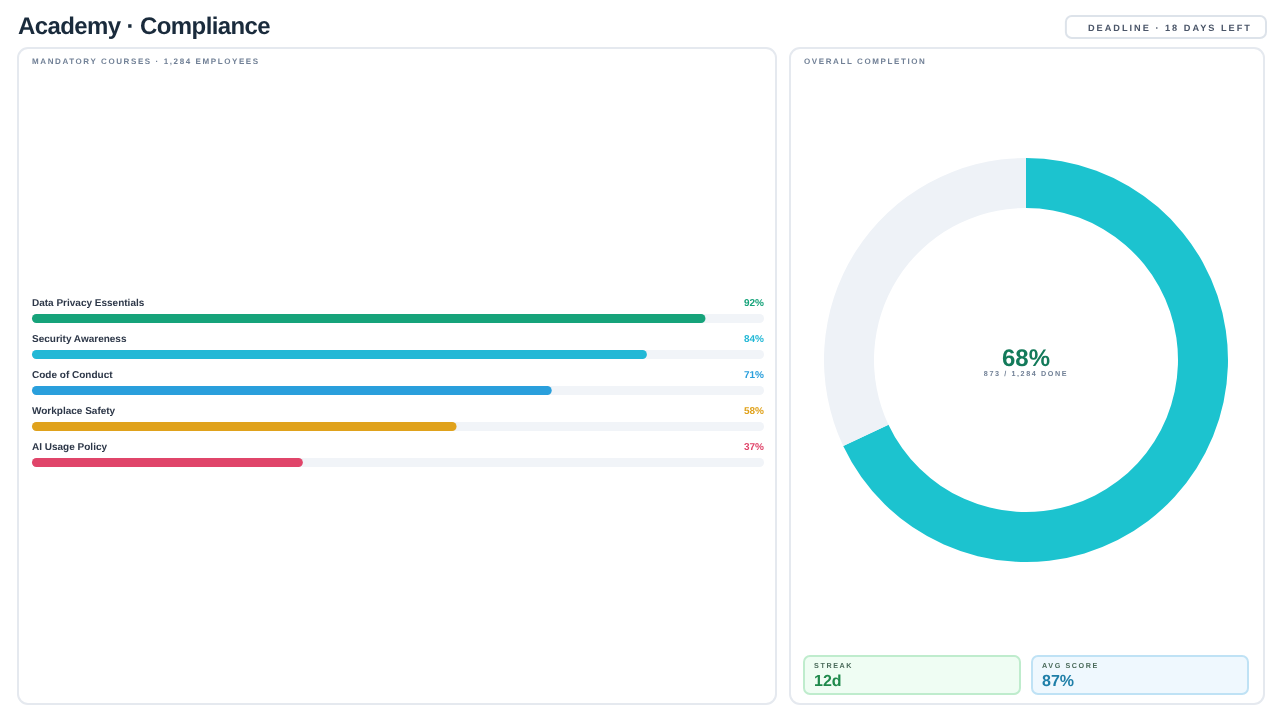  What do you see at coordinates (828, 681) in the screenshot?
I see `text: 12d` at bounding box center [828, 681].